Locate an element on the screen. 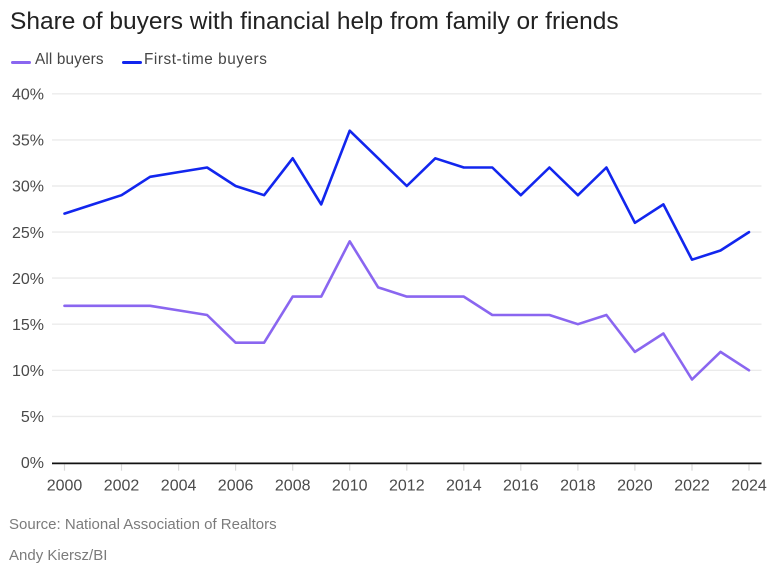  svg-text: 2012 is located at coordinates (407, 485).